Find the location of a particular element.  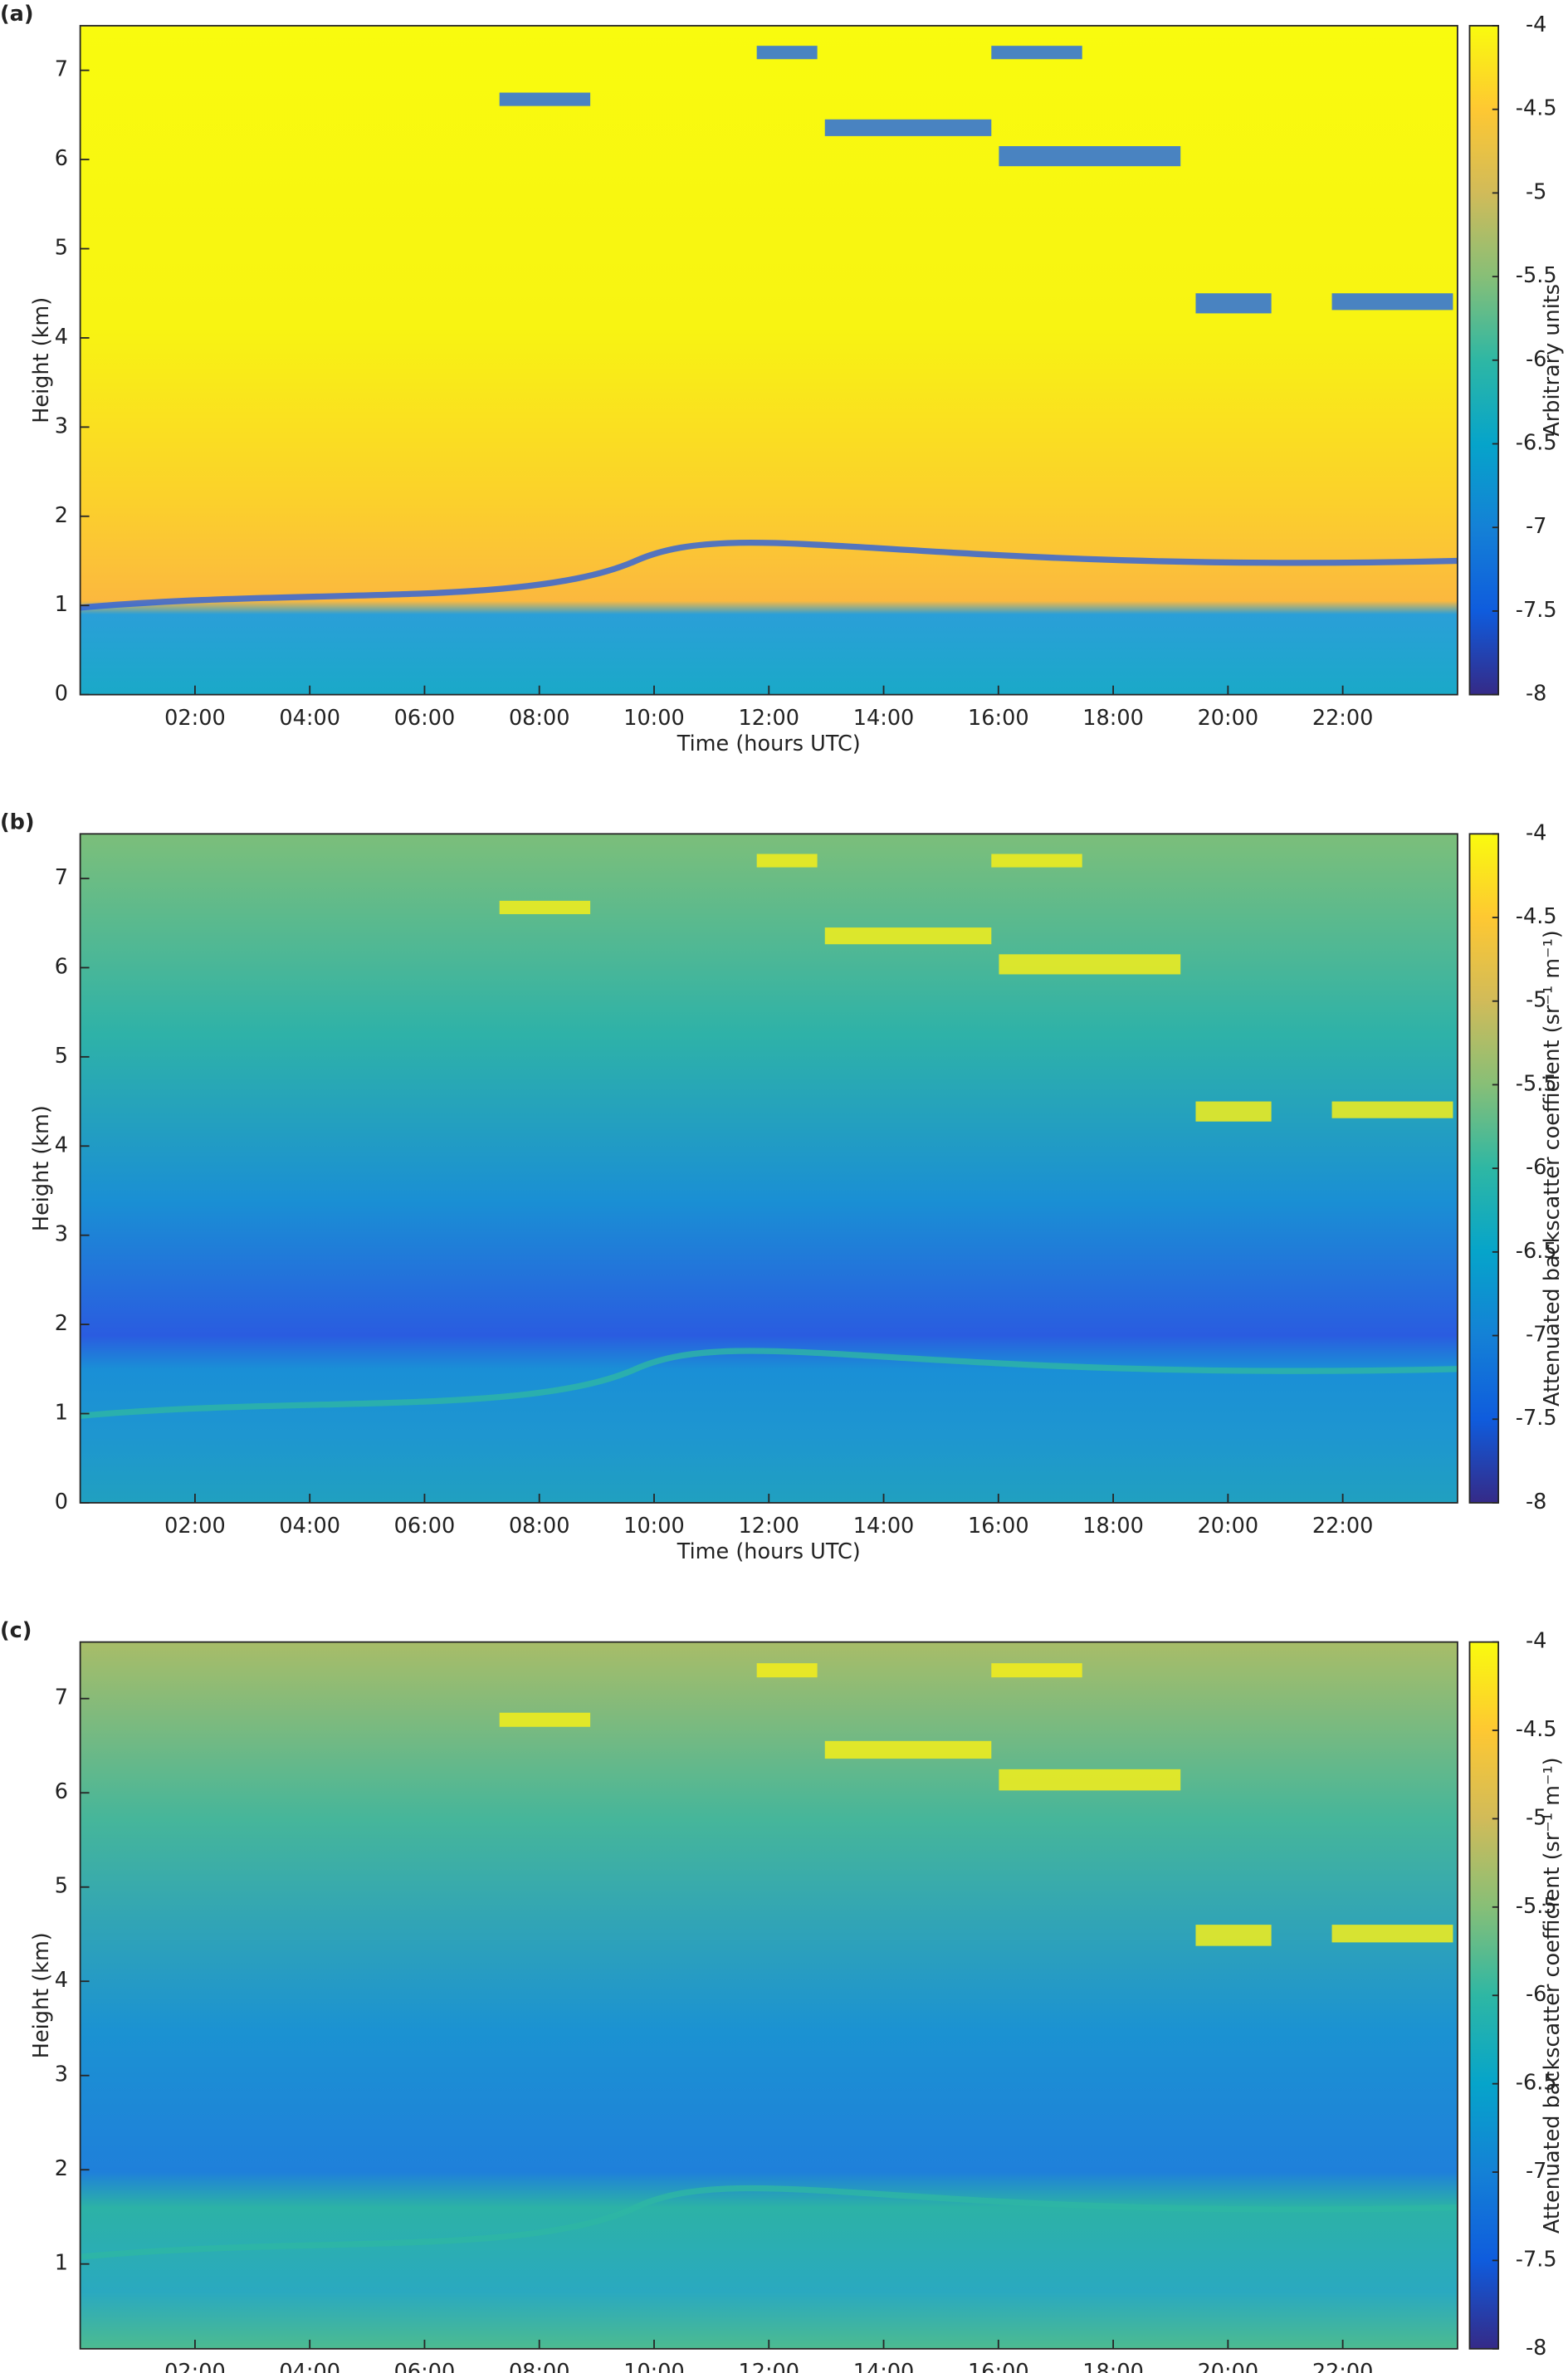

panel-label: (a) is located at coordinates (17, 14).